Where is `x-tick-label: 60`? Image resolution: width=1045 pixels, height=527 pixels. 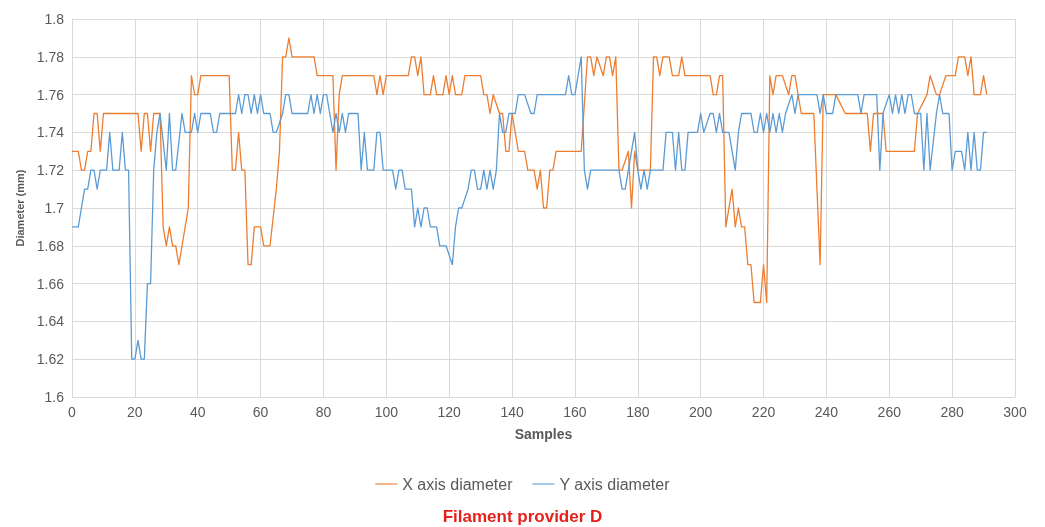 x-tick-label: 60 is located at coordinates (260, 412).